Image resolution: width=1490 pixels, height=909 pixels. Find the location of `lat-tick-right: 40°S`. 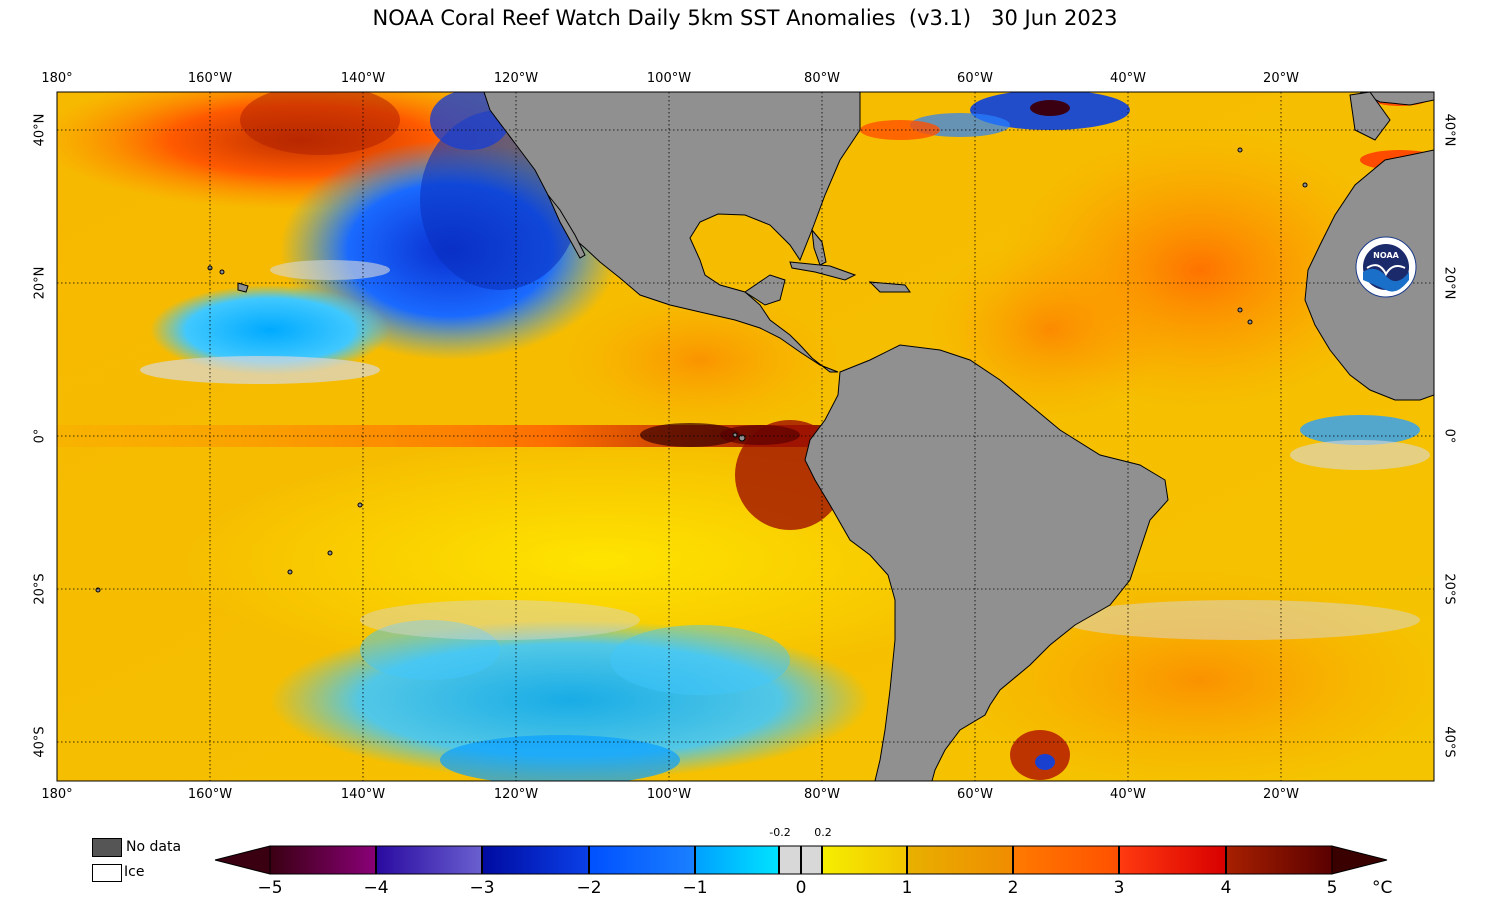

lat-tick-right: 40°S is located at coordinates (1449, 742).